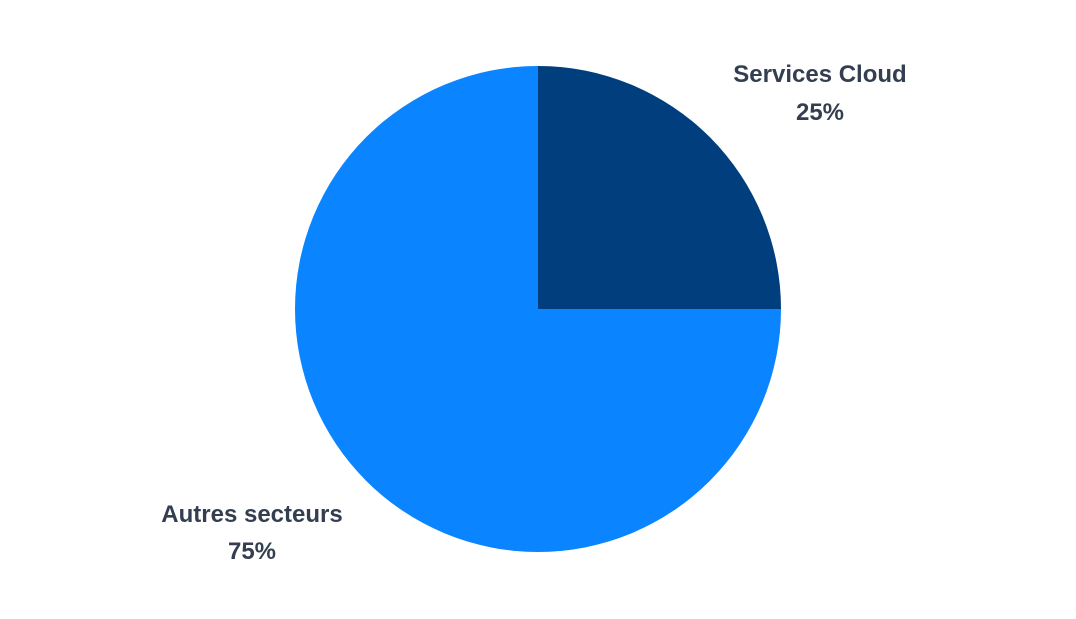 The height and width of the screenshot is (619, 1076). Describe the element at coordinates (820, 112) in the screenshot. I see `slice-value-label: 25%` at that location.